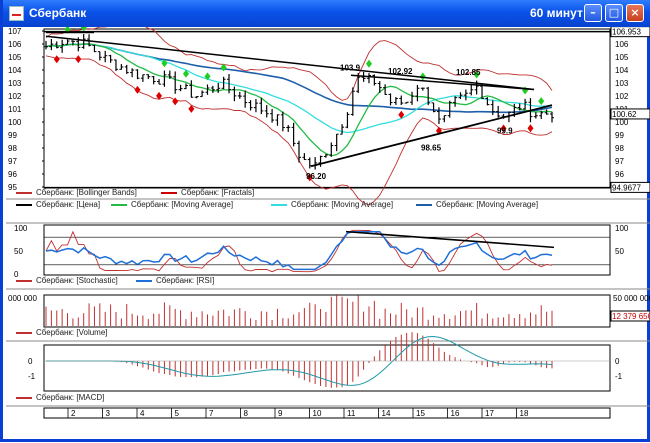 The image size is (650, 443). I want to click on current-price-label: 100.62, so click(624, 114).